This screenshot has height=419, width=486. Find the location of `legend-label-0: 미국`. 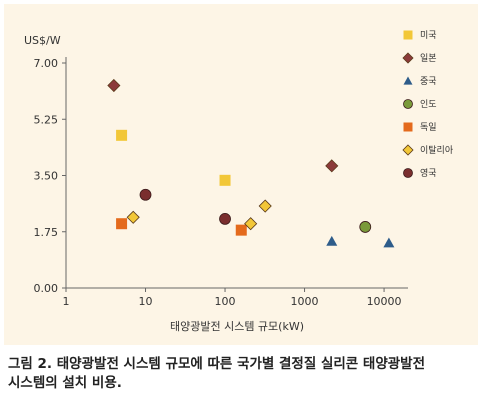

legend-label-0: 미국 is located at coordinates (428, 35).